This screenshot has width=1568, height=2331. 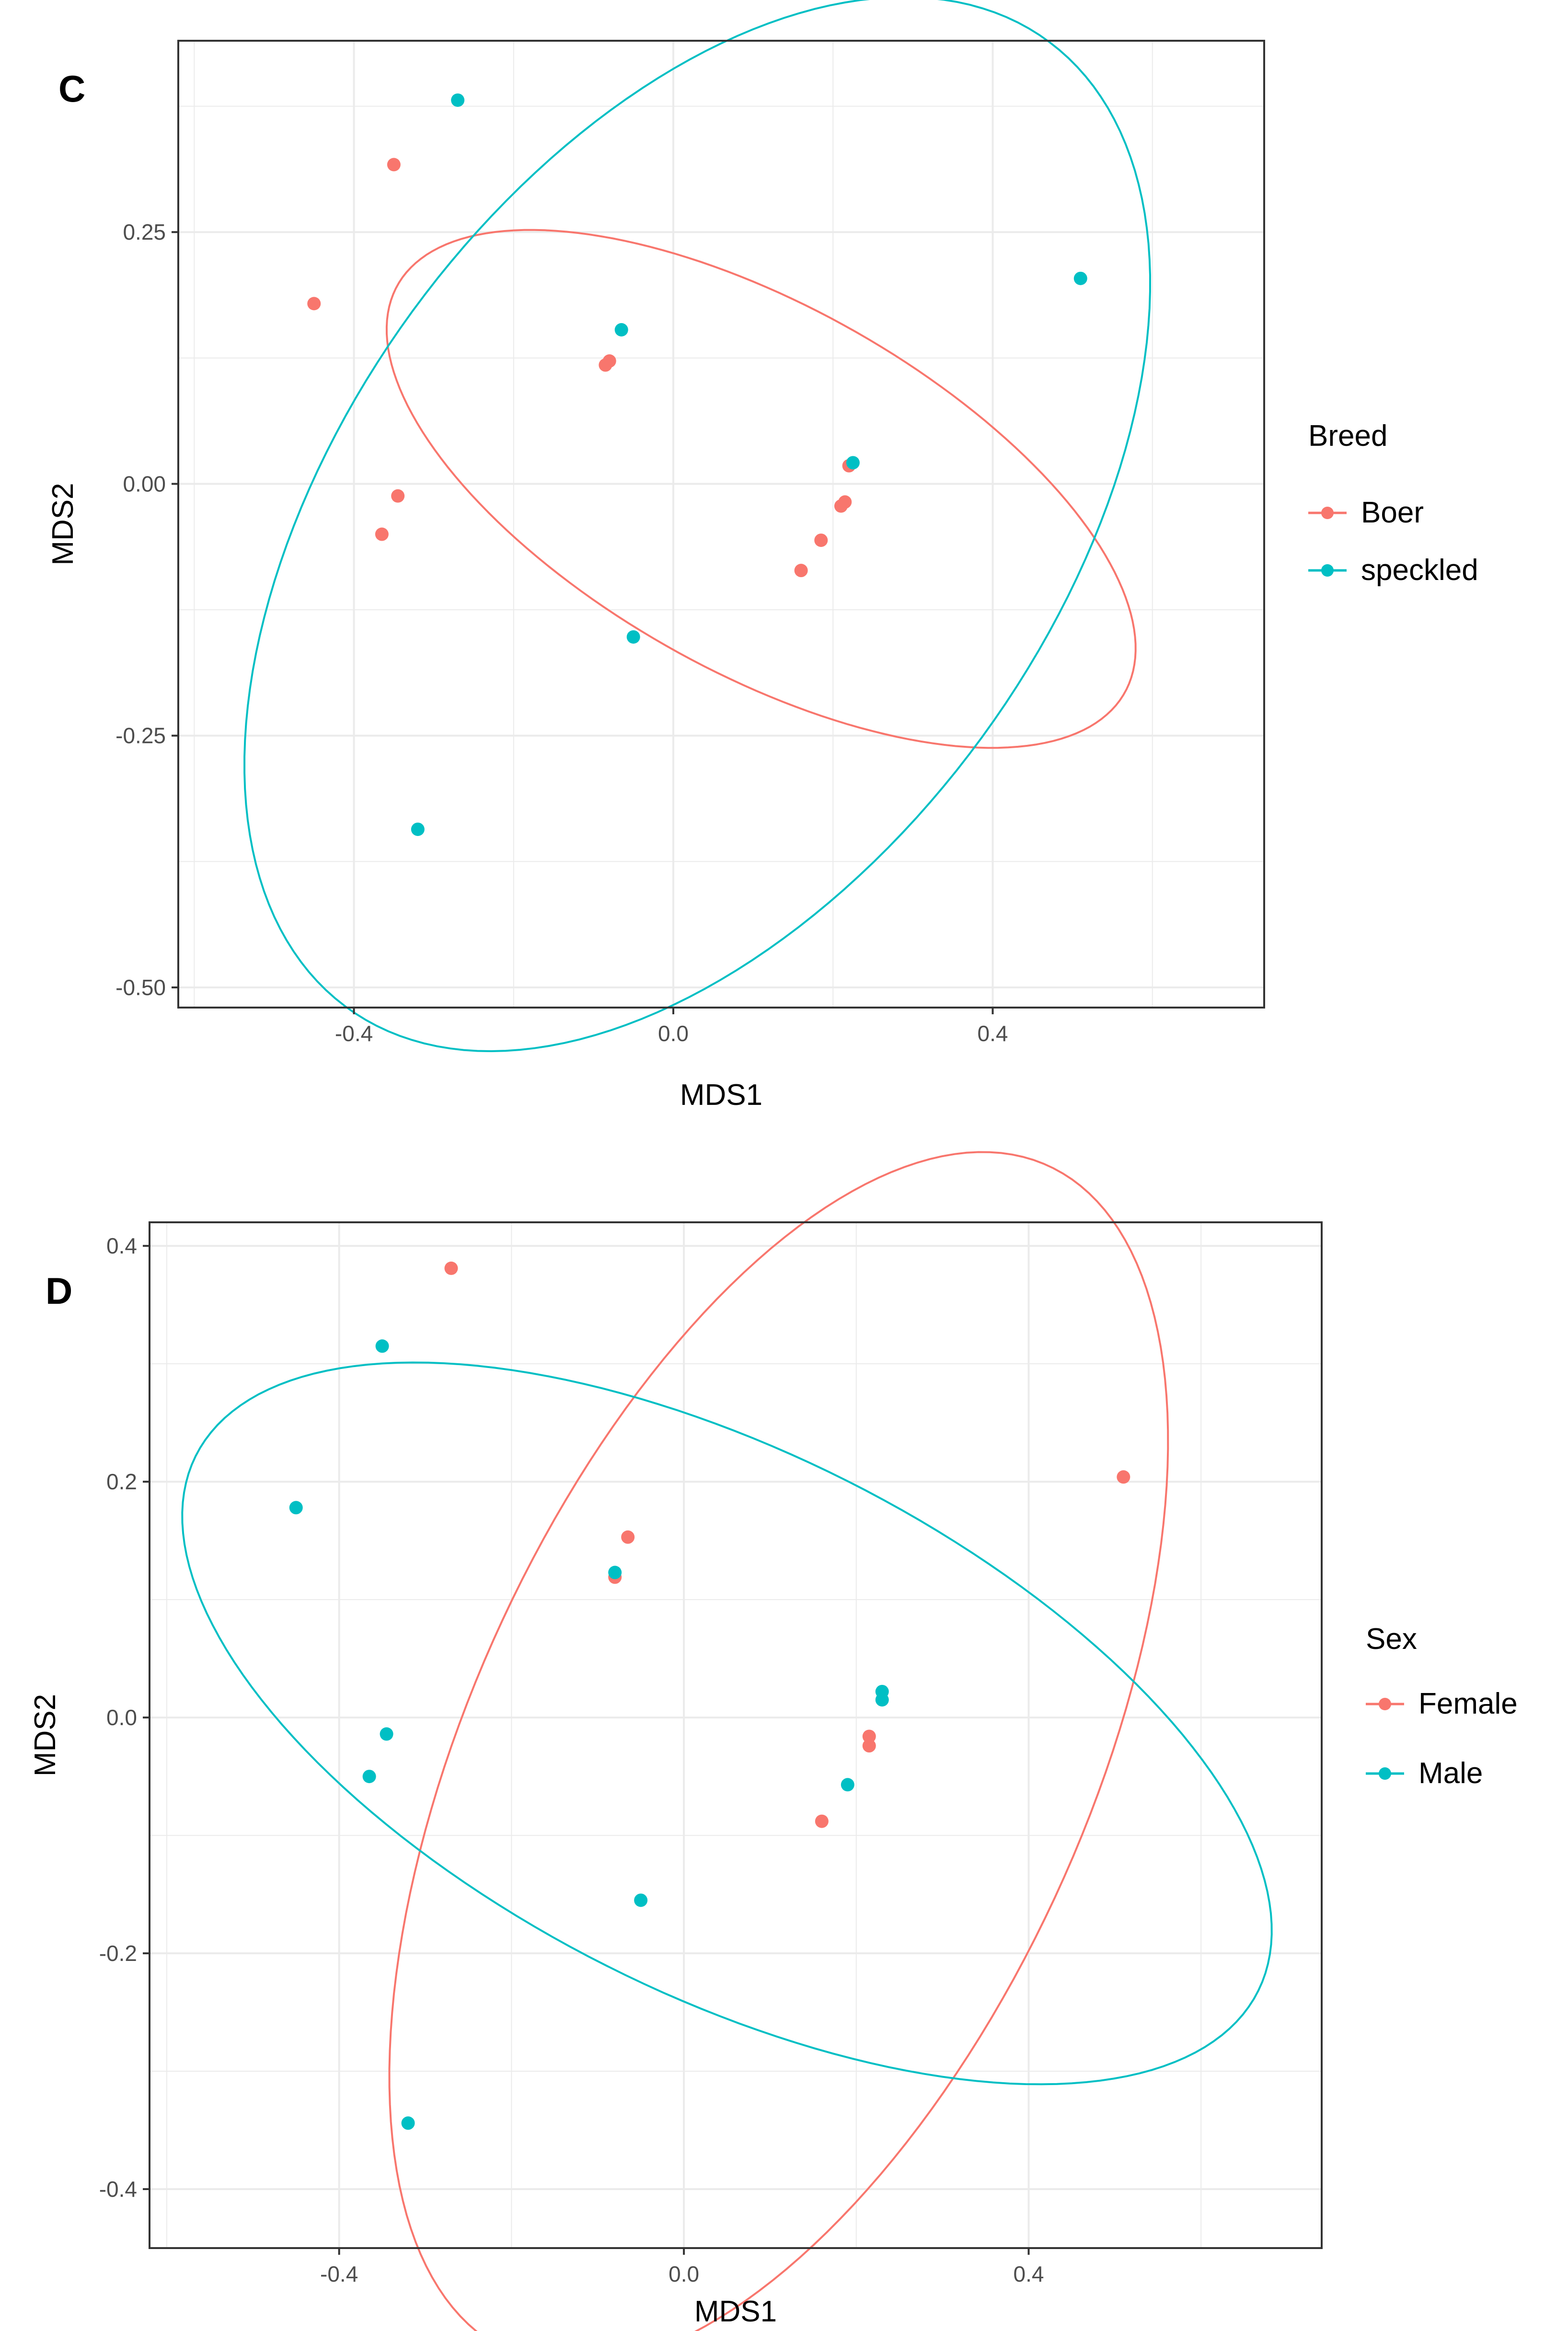 What do you see at coordinates (1391, 1640) in the screenshot?
I see `legend-title: Sex` at bounding box center [1391, 1640].